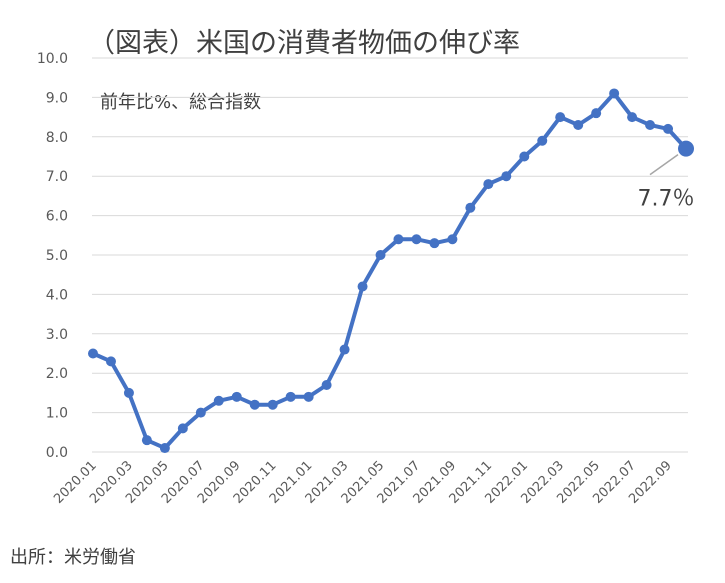 This screenshot has width=725, height=583. What do you see at coordinates (57, 374) in the screenshot?
I see `y-tick-label: 2.0` at bounding box center [57, 374].